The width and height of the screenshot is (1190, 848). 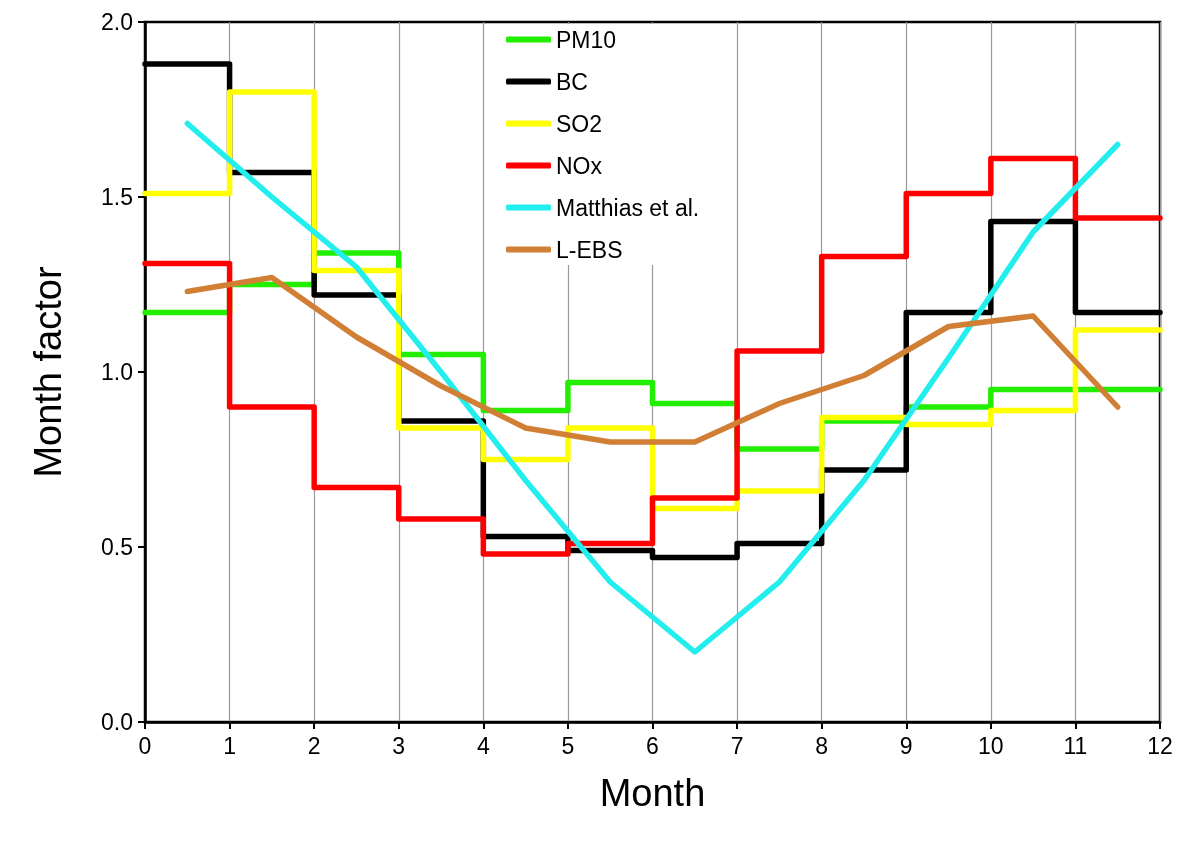 What do you see at coordinates (652, 793) in the screenshot?
I see `x-axis-title: Month` at bounding box center [652, 793].